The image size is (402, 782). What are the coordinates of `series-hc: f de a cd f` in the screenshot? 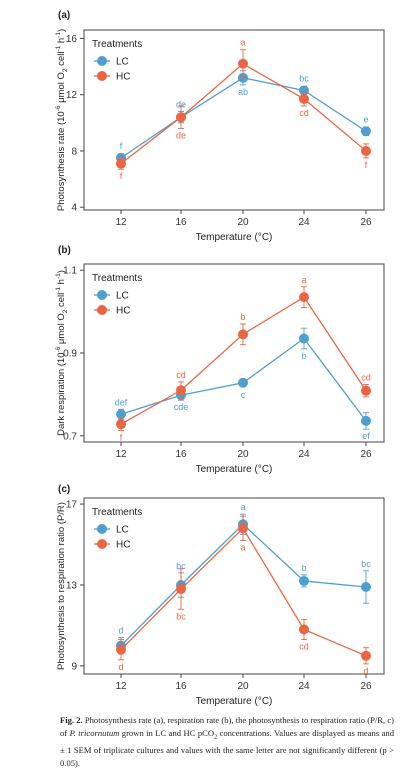 It's located at (243, 109).